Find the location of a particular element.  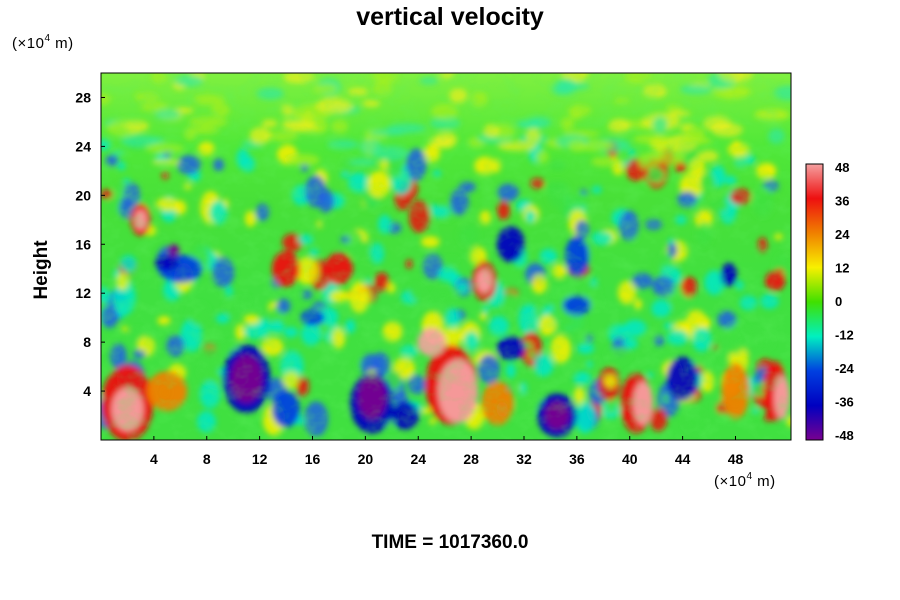

y-tick-label: 4 is located at coordinates (87, 391).